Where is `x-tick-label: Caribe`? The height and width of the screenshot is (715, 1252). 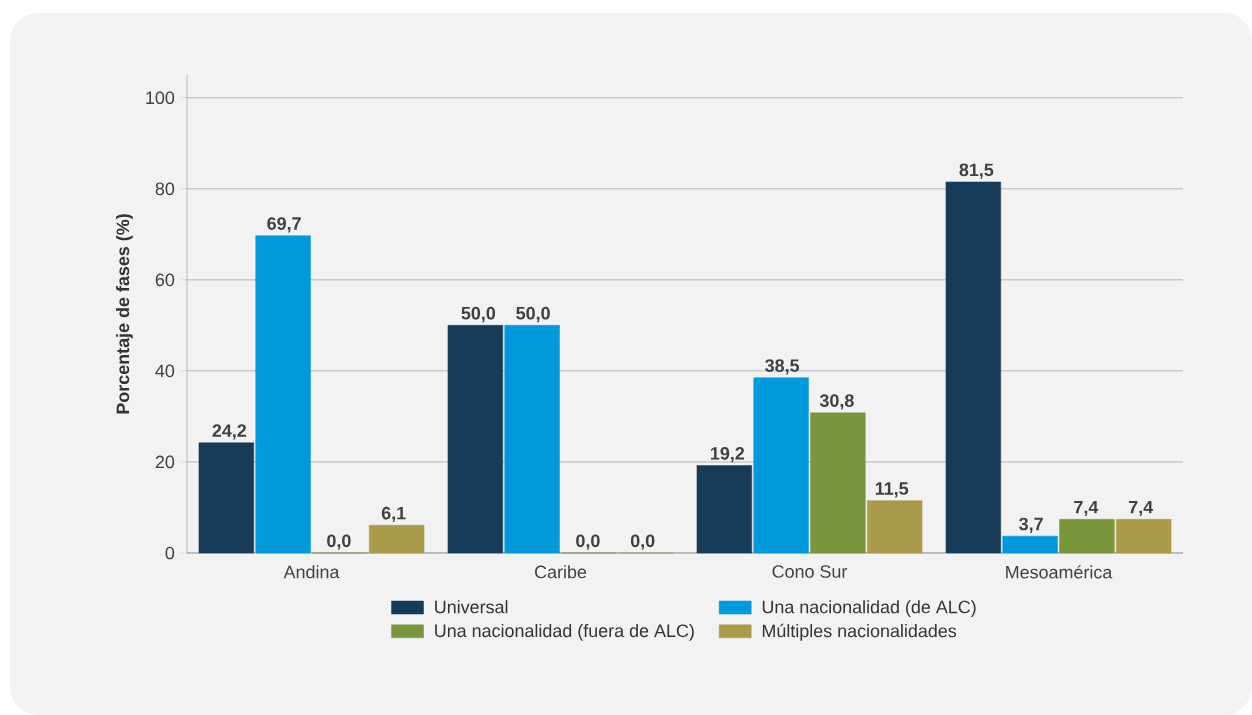
x-tick-label: Caribe is located at coordinates (561, 572).